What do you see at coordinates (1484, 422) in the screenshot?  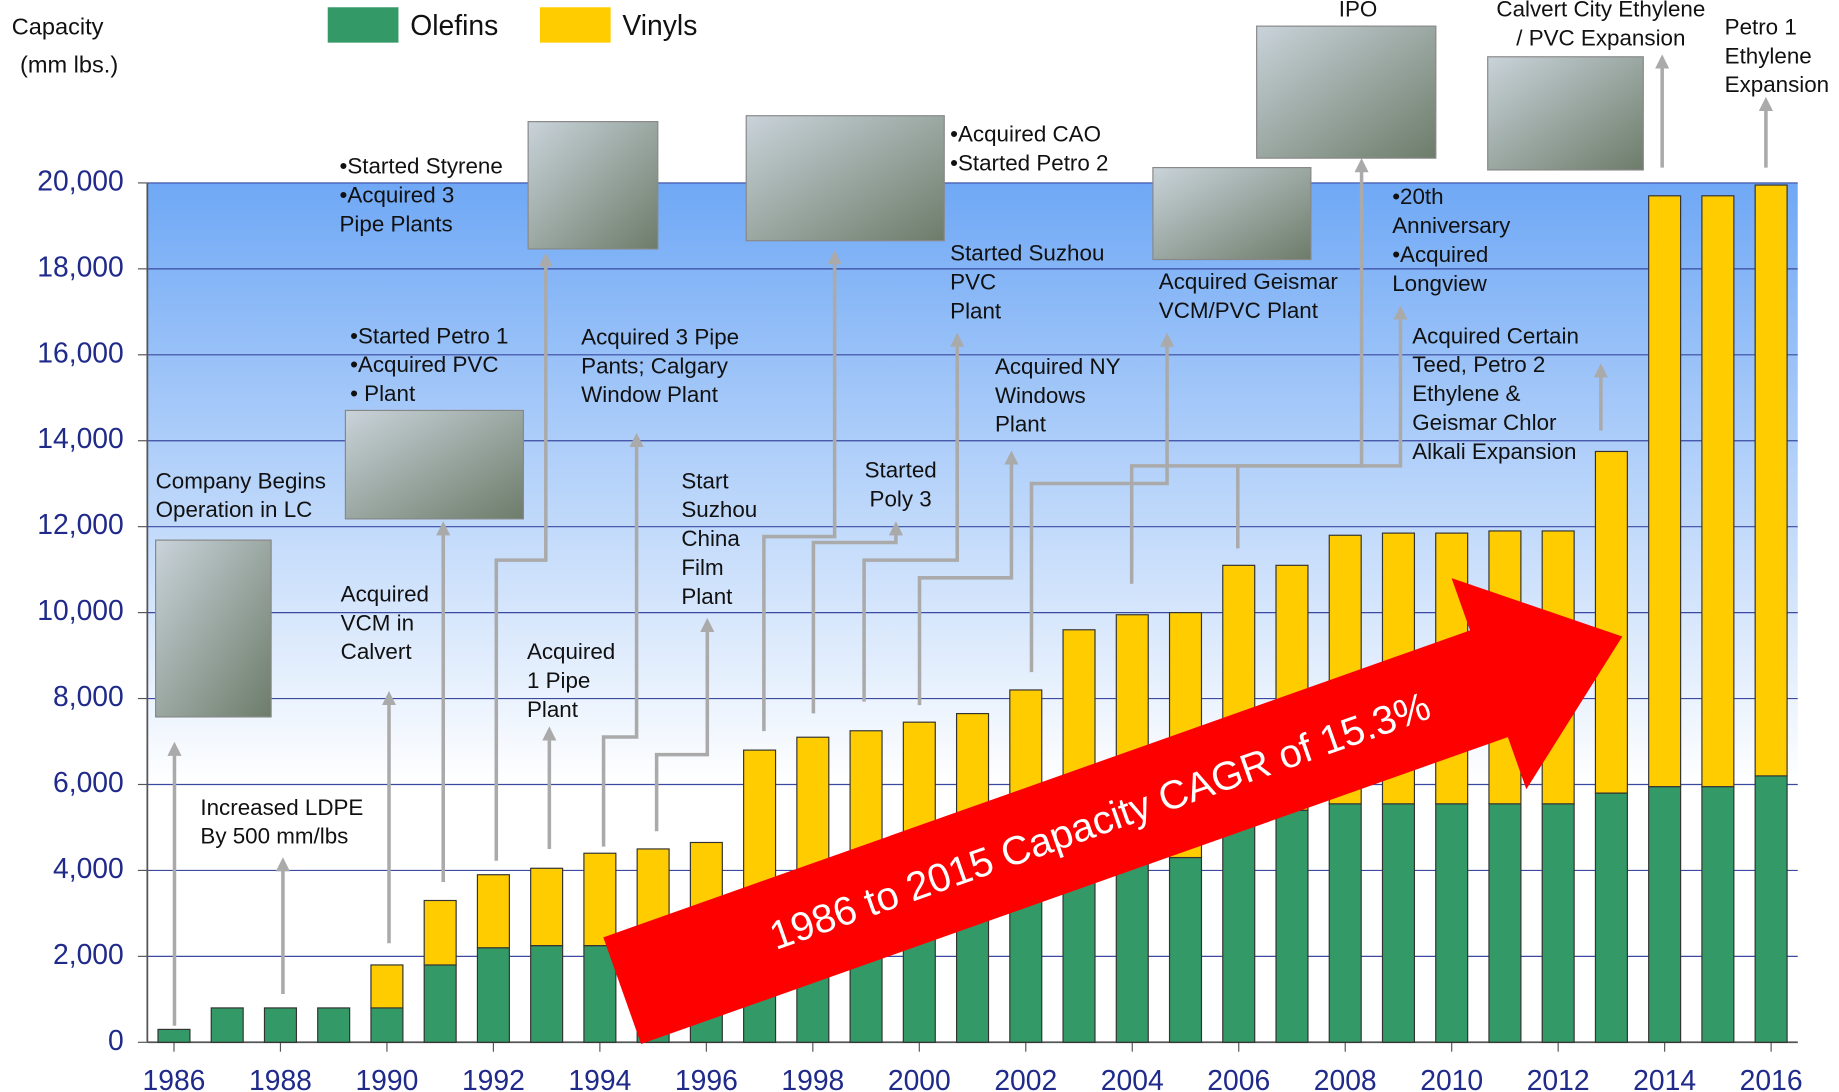 I see `annotation: Geismar Chlor` at bounding box center [1484, 422].